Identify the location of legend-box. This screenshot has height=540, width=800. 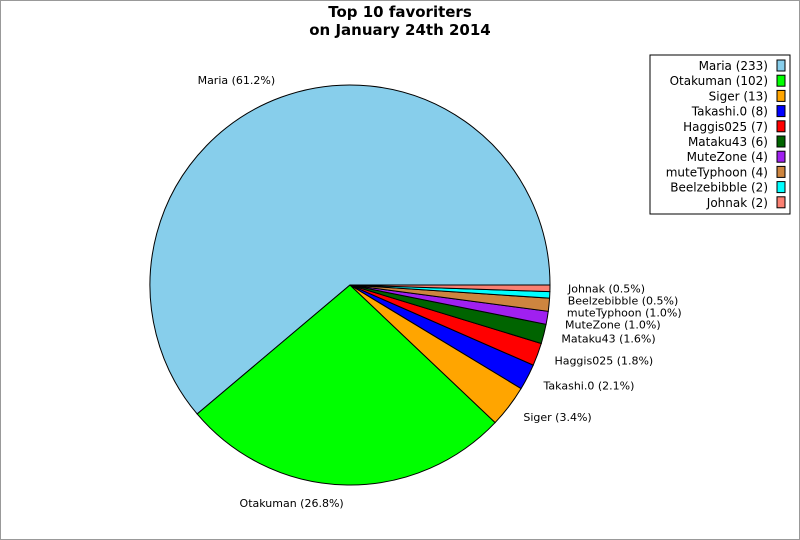
(720, 134).